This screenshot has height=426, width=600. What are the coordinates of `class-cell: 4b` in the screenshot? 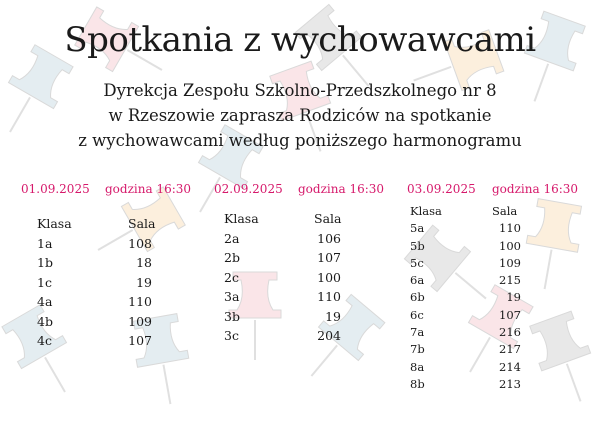 It's located at (45, 321).